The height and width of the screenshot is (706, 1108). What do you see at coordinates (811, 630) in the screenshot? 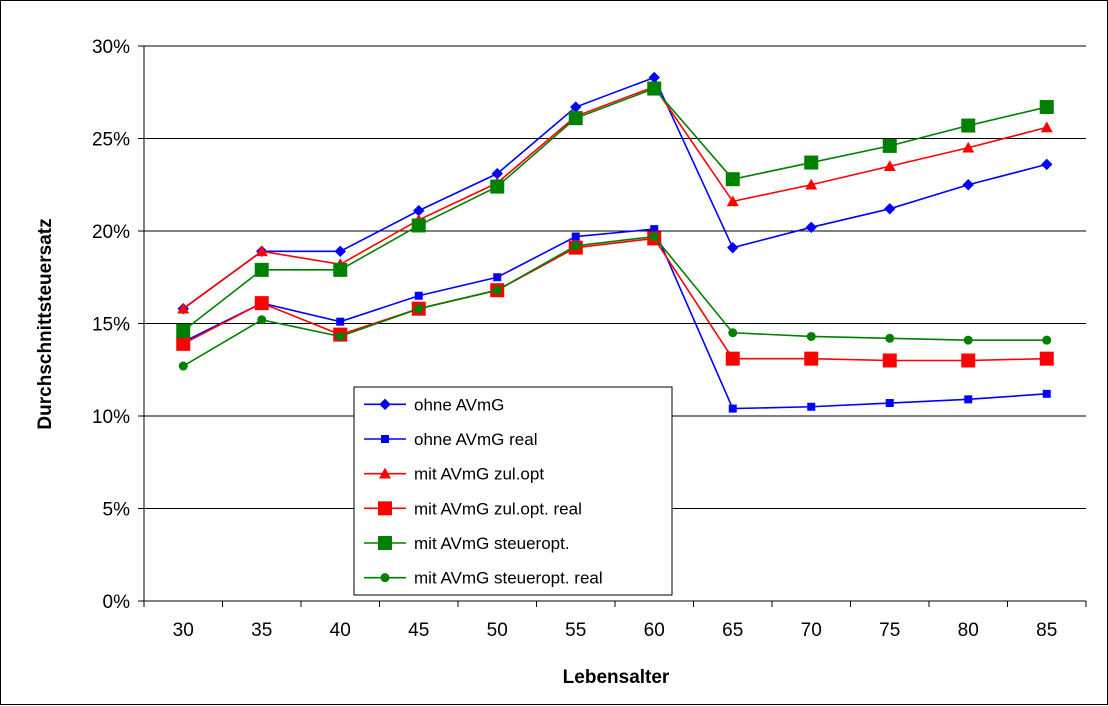
I see `x-tick-label: 70` at bounding box center [811, 630].